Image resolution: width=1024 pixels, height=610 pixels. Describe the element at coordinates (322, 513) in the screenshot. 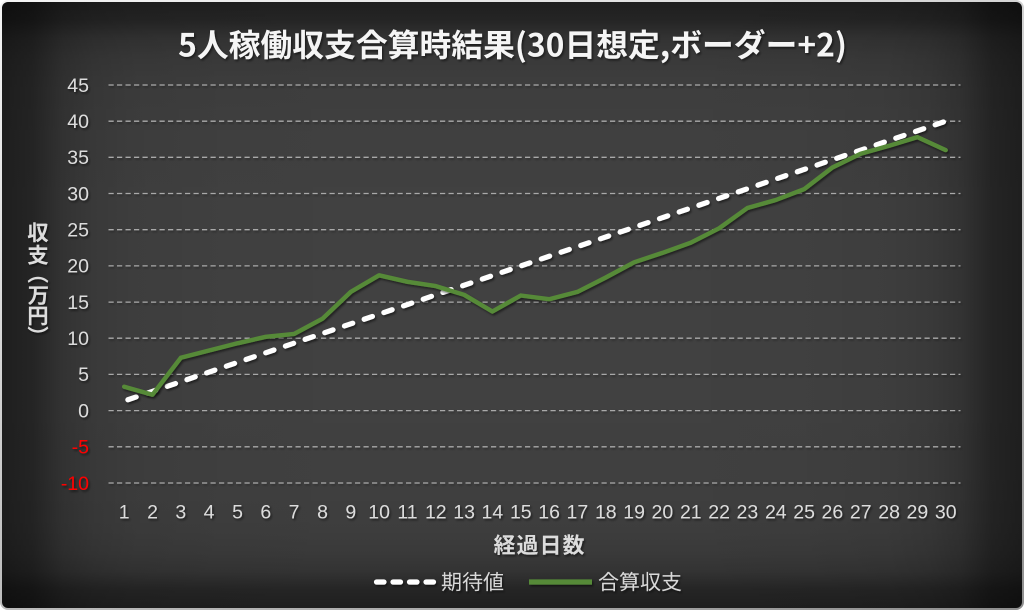

I see `svg-text: 8` at that location.